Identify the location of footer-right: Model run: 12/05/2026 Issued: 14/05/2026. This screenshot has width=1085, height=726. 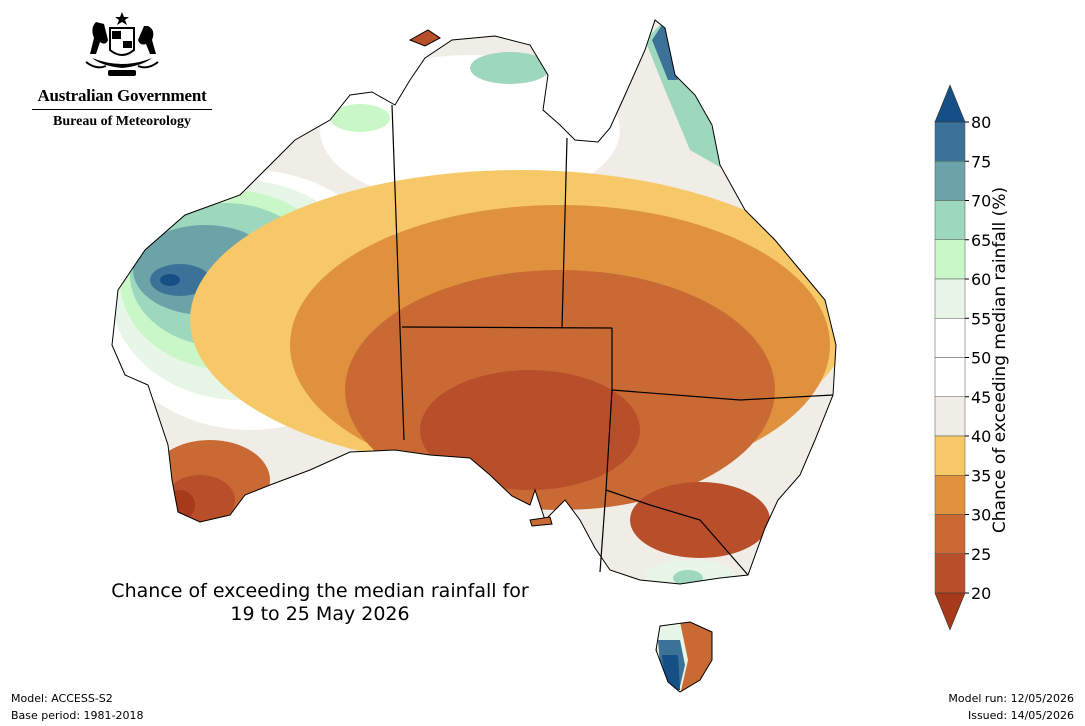
(1011, 707).